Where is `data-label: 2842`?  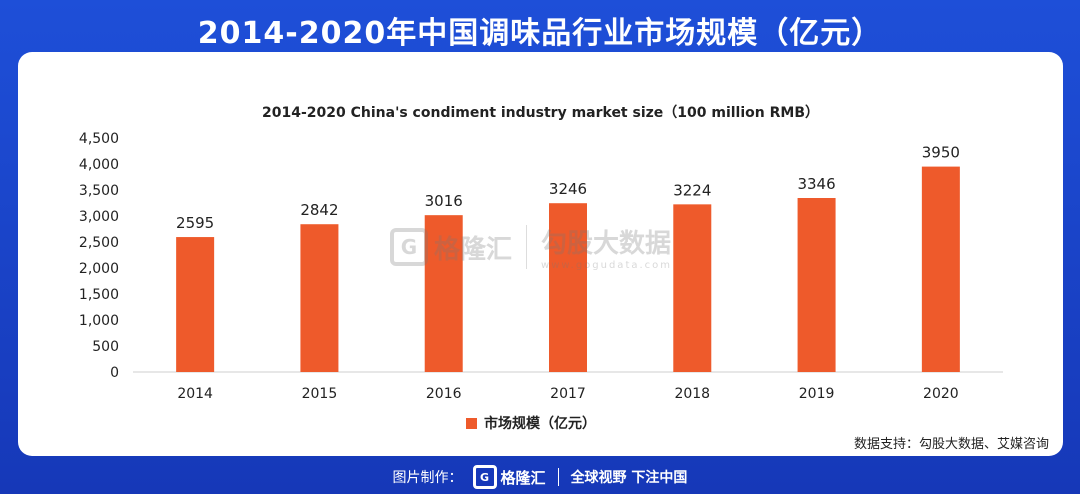 data-label: 2842 is located at coordinates (319, 210).